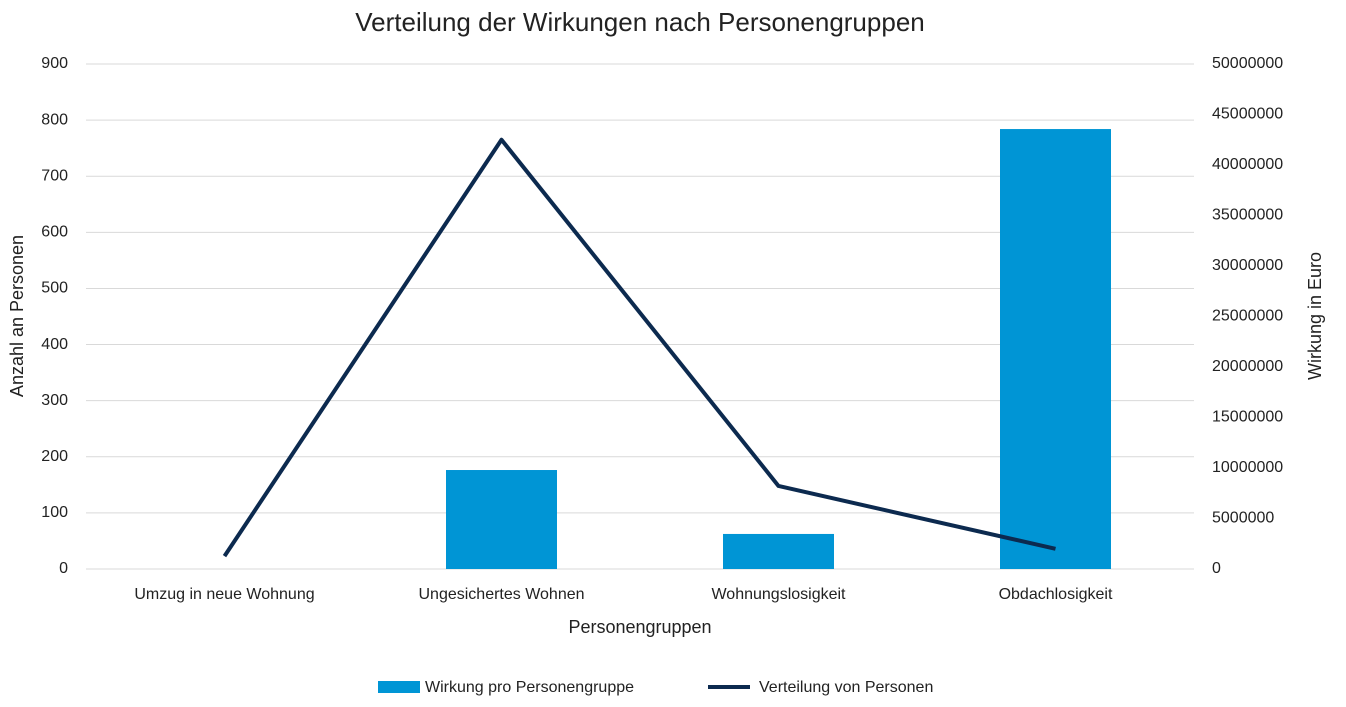  I want to click on y-tick-label: 700, so click(54, 175).